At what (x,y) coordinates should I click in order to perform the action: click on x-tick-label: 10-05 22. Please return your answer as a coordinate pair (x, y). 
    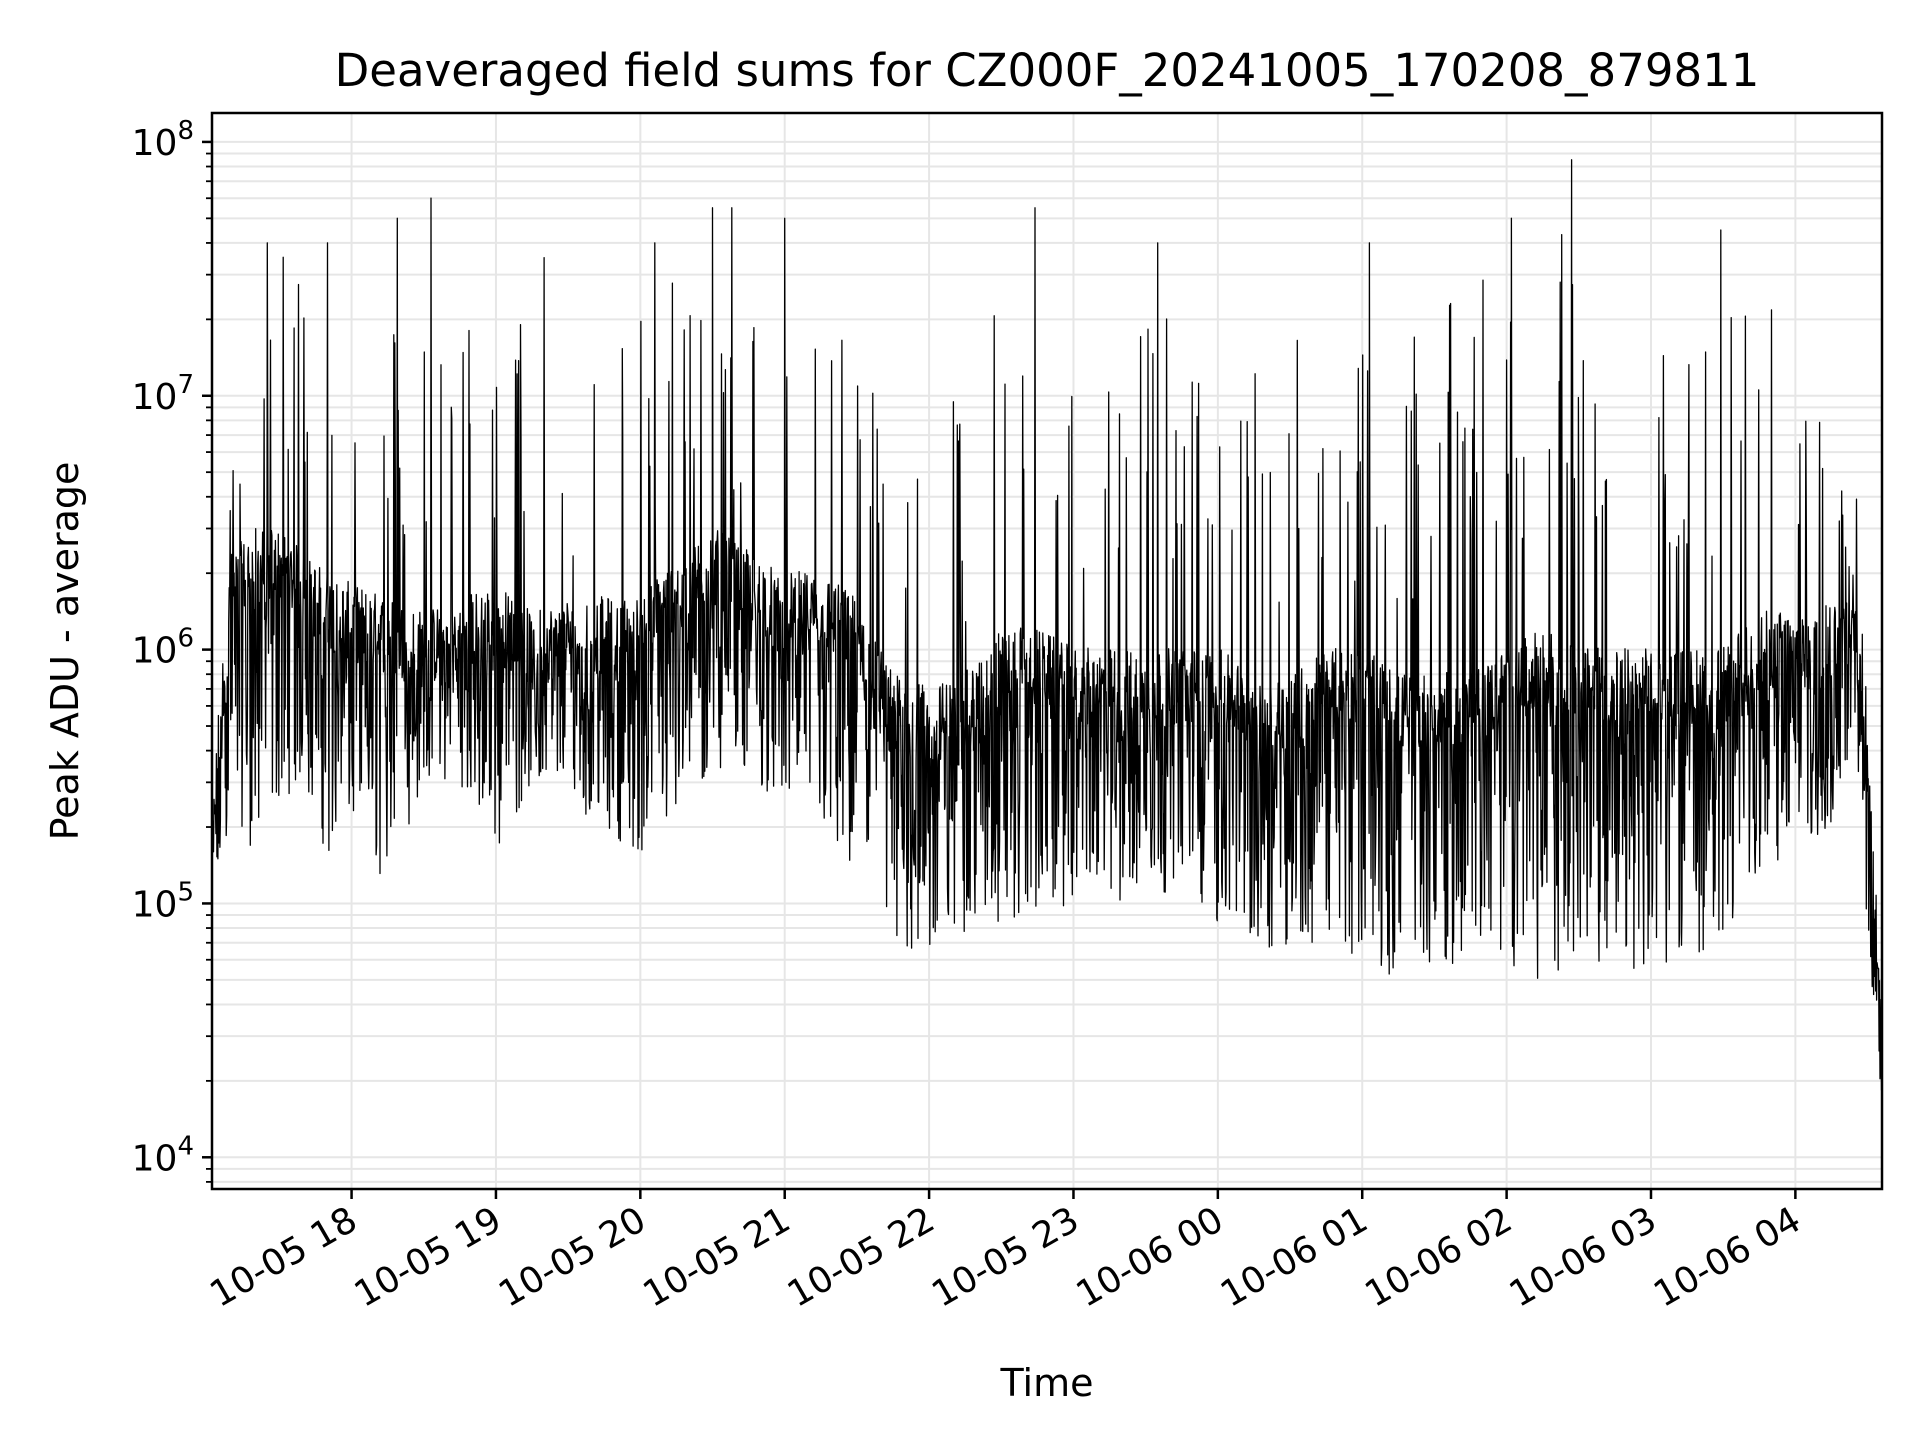
    Looking at the image, I should click on (861, 1257).